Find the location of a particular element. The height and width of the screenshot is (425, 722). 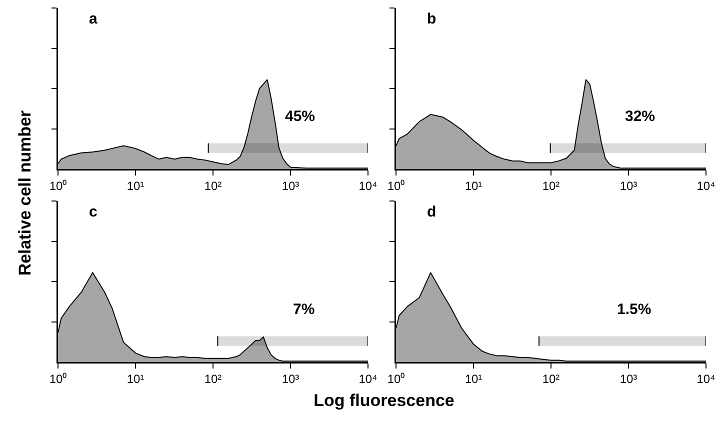

chart-title: d is located at coordinates (431, 211).